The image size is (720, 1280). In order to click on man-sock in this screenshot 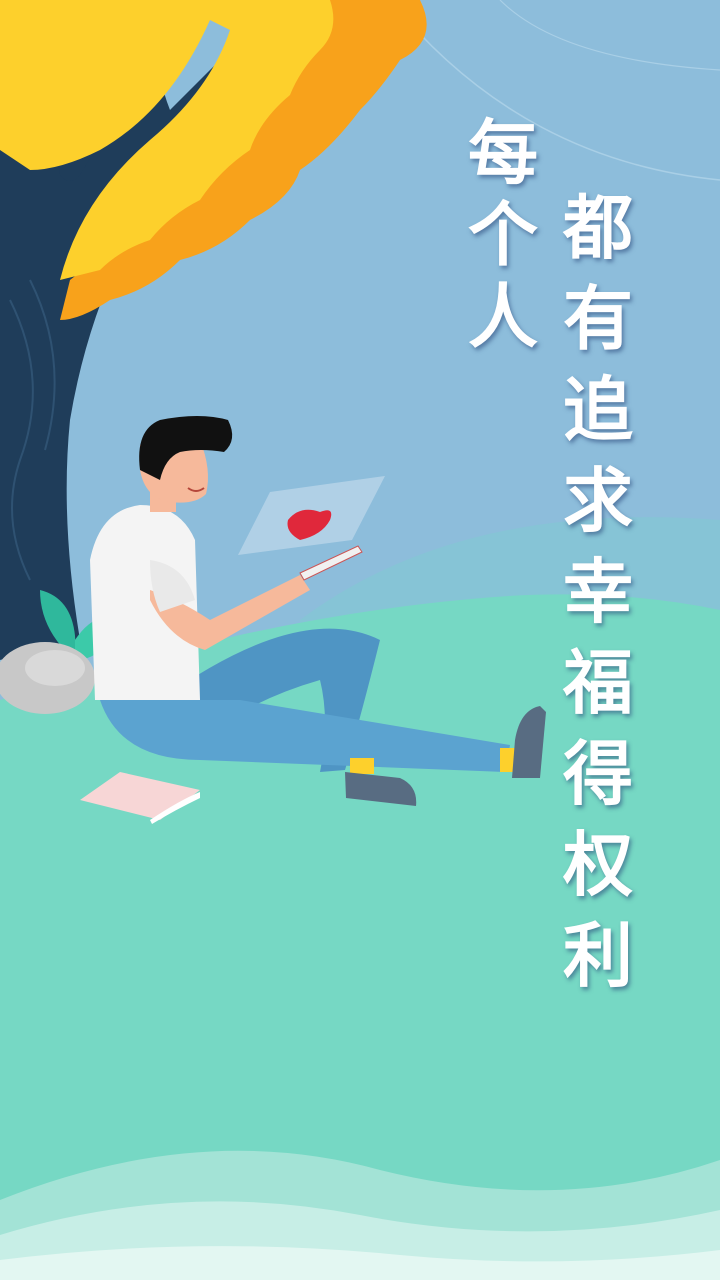, I will do `click(362, 766)`.